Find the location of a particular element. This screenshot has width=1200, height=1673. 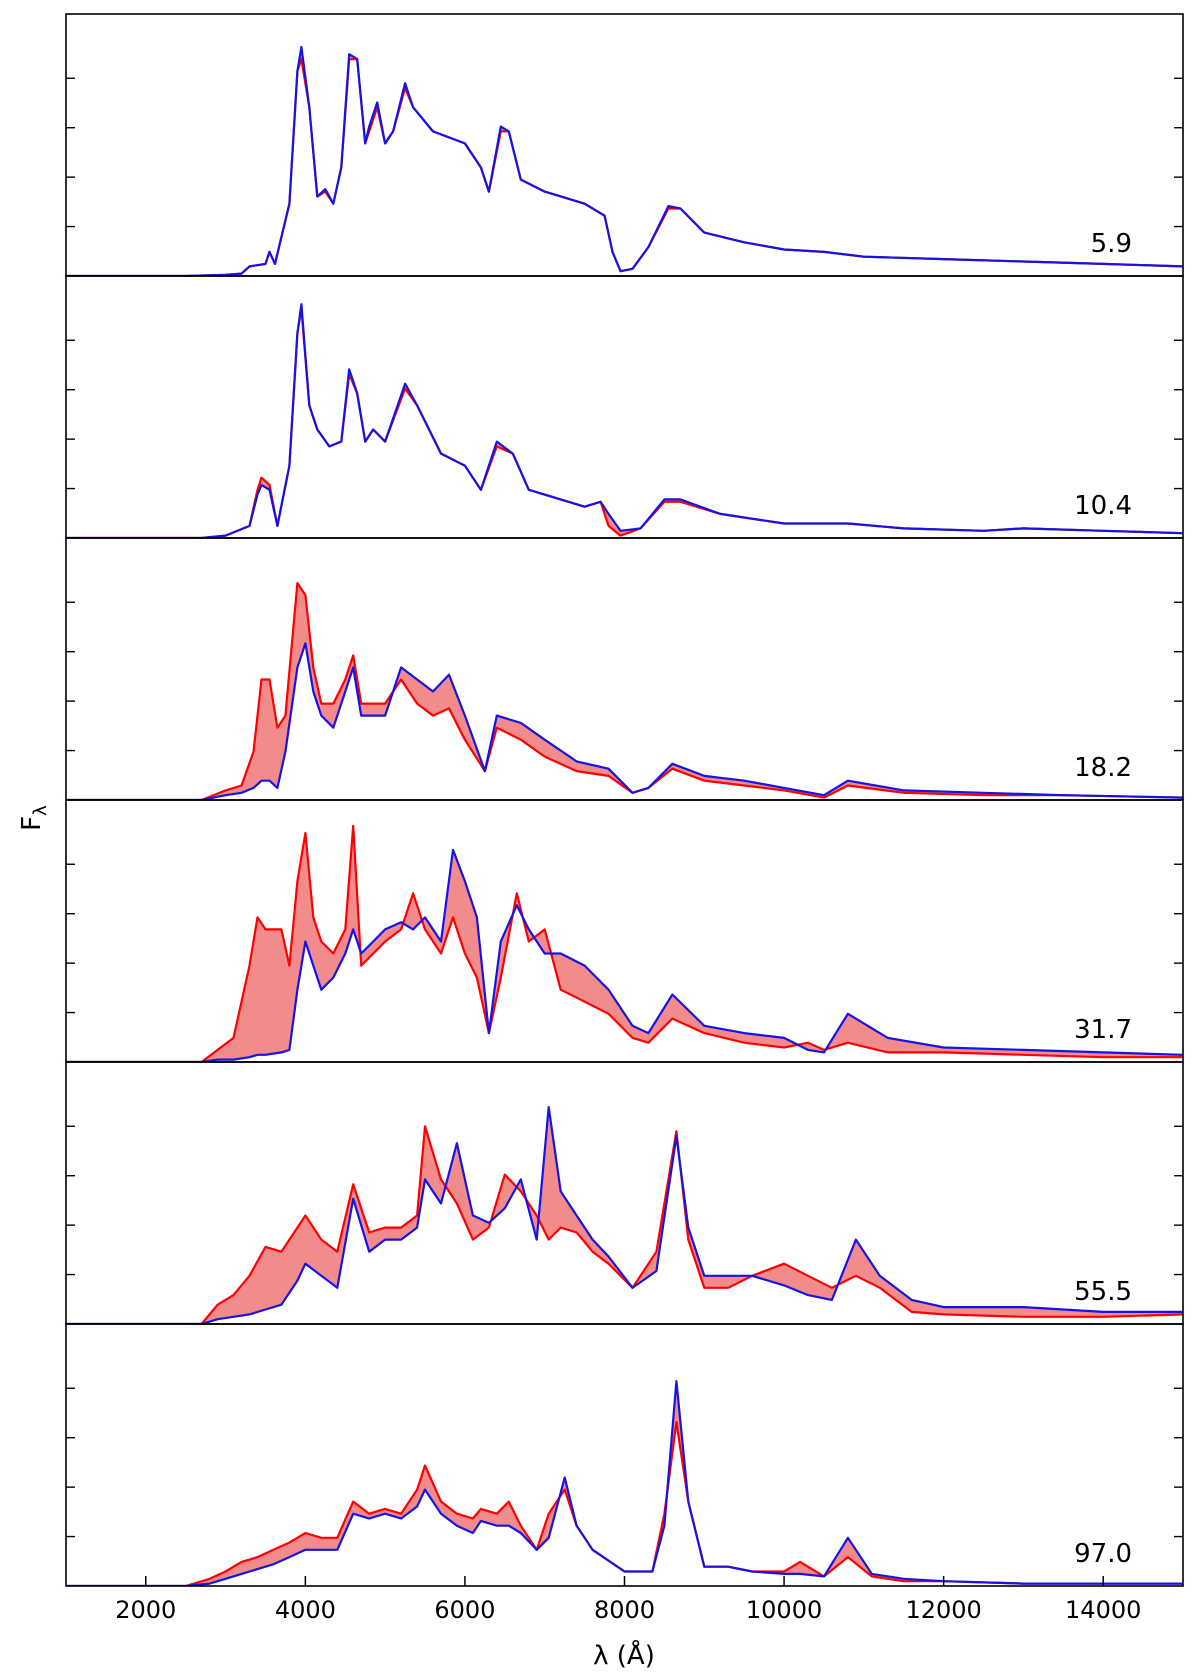

spectrum-panel: 18.2 is located at coordinates (624, 669).